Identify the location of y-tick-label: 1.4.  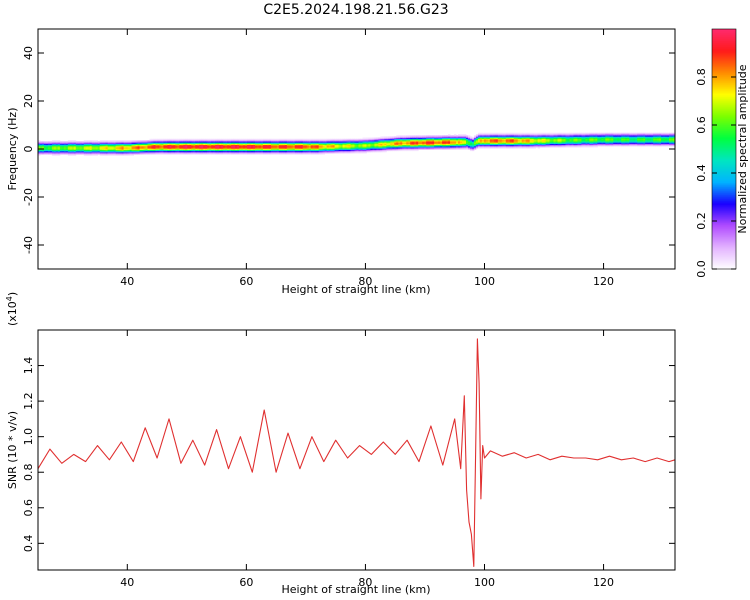
(28, 366).